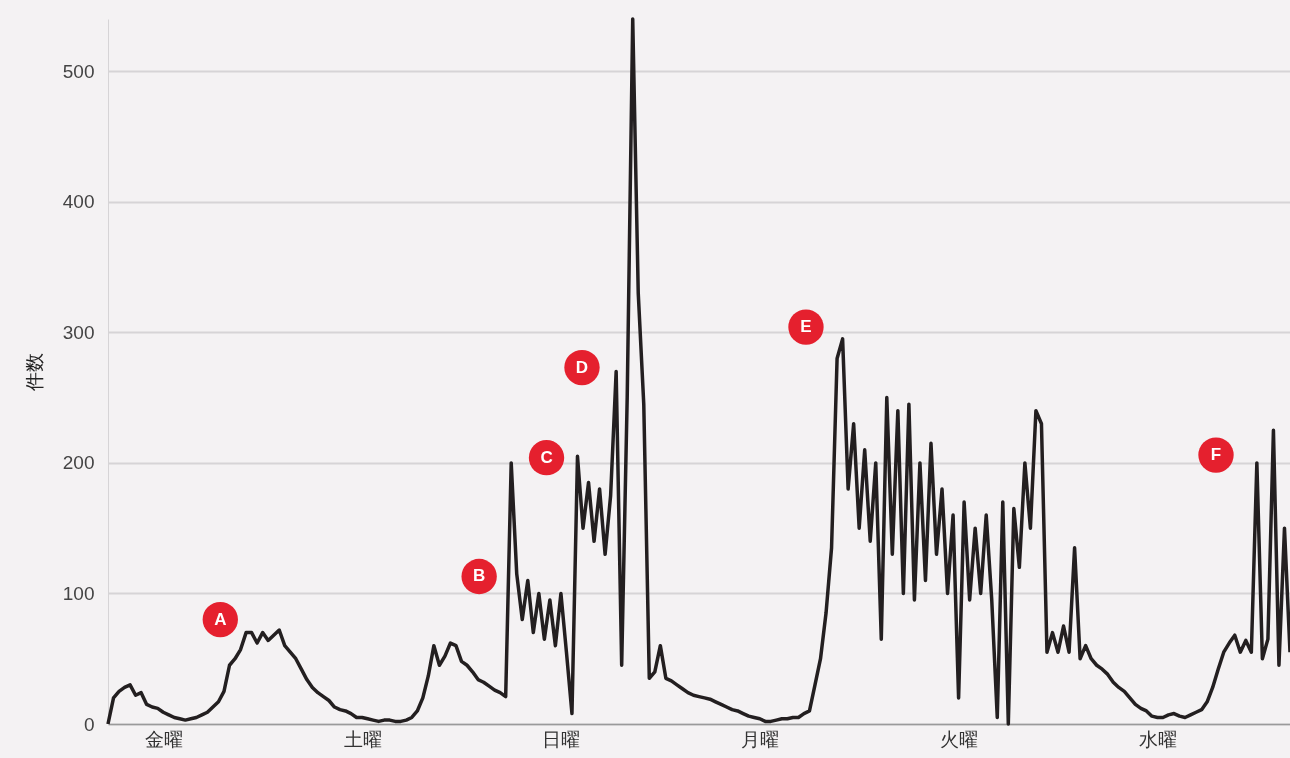 The width and height of the screenshot is (1290, 758). Describe the element at coordinates (479, 576) in the screenshot. I see `annotation: B` at that location.